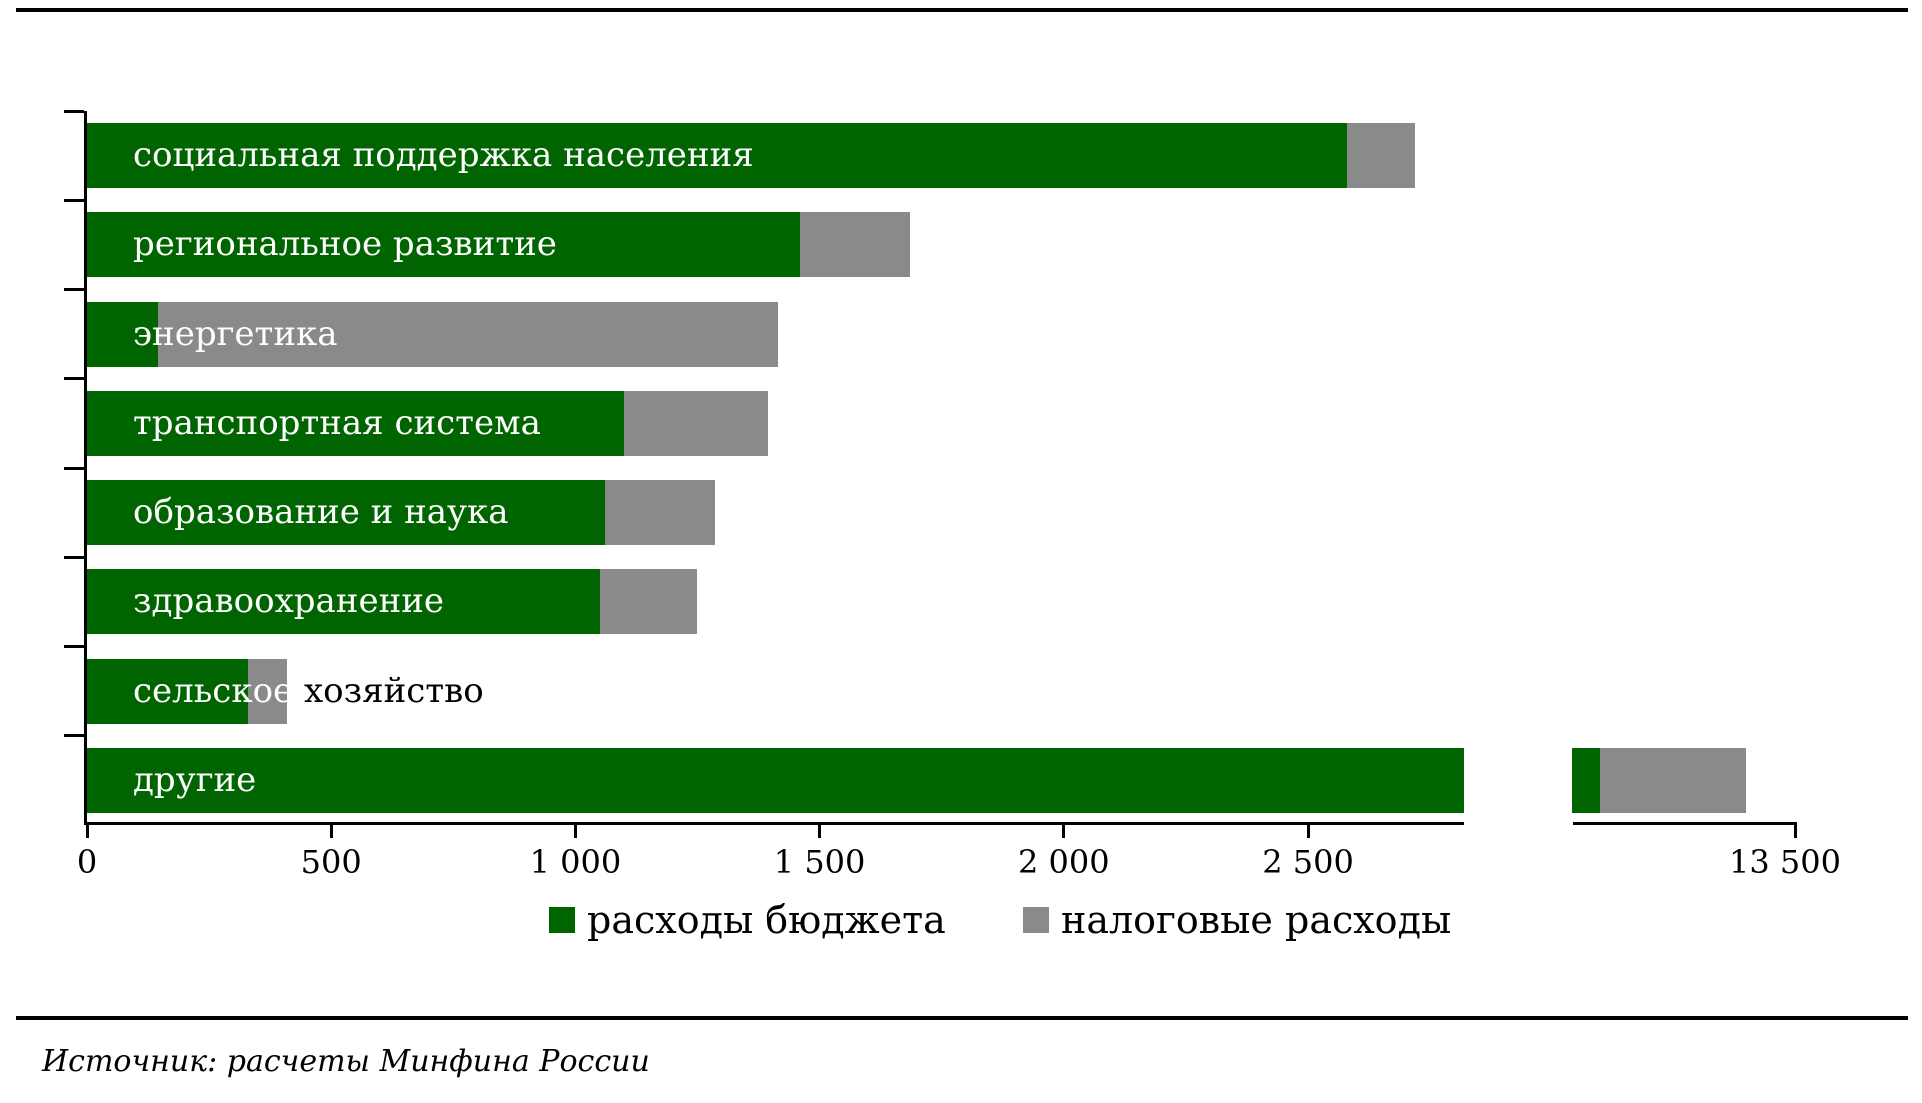 Image resolution: width=1922 pixels, height=1103 pixels. Describe the element at coordinates (1673, 780) in the screenshot. I see `bar-segment-tax-resumed` at that location.